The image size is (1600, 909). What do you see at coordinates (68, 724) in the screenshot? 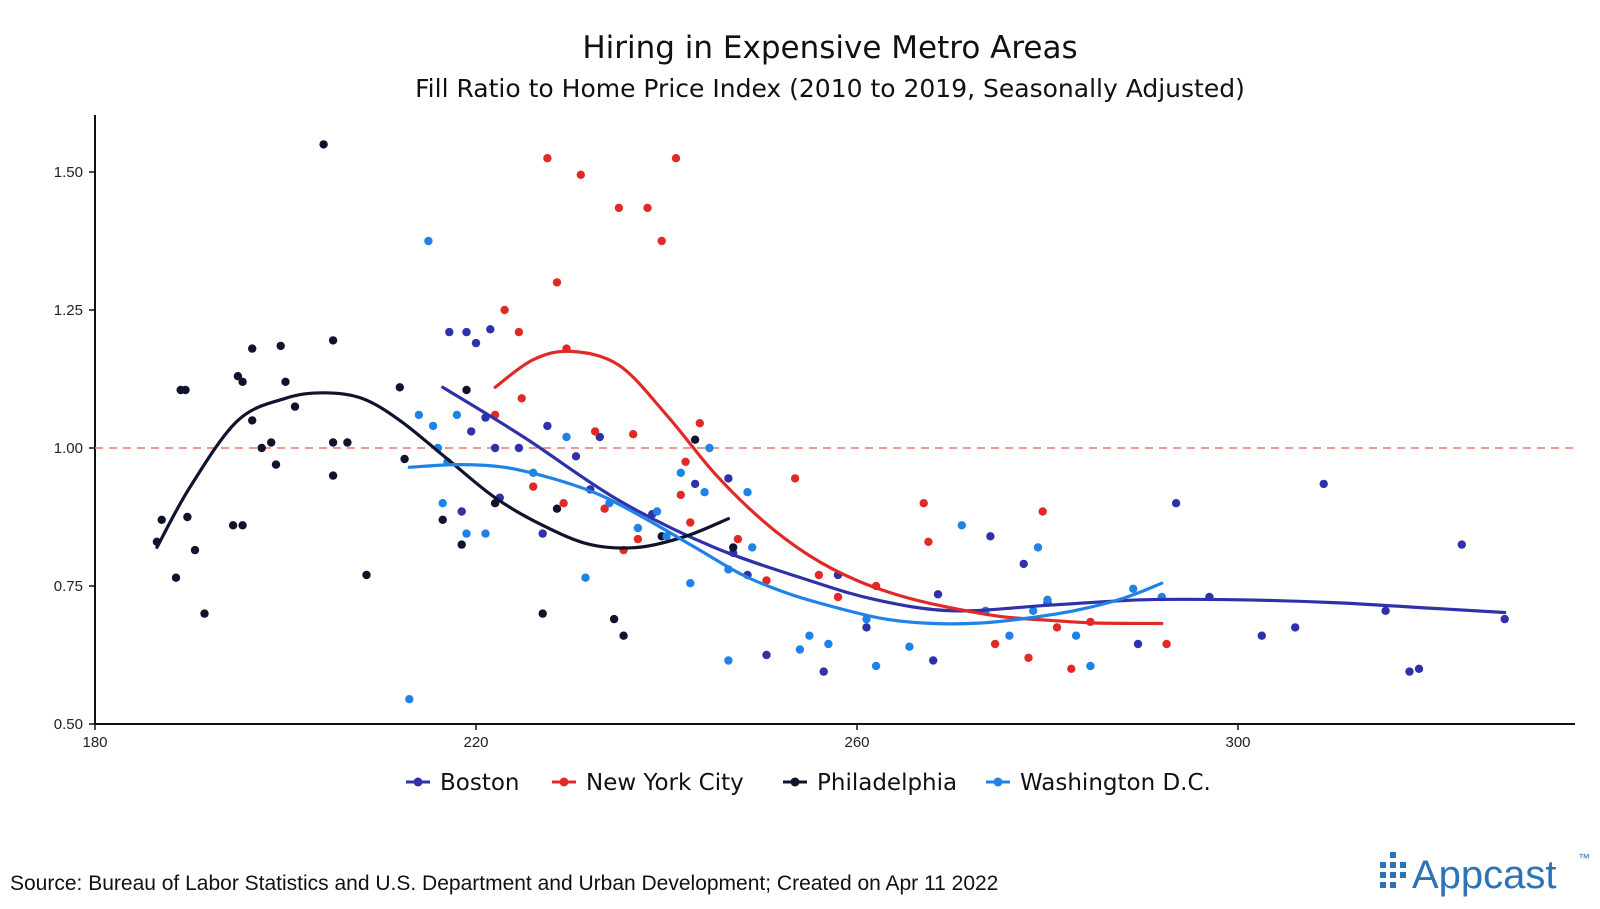
I see `y-tick-label: 0.50` at bounding box center [68, 724].